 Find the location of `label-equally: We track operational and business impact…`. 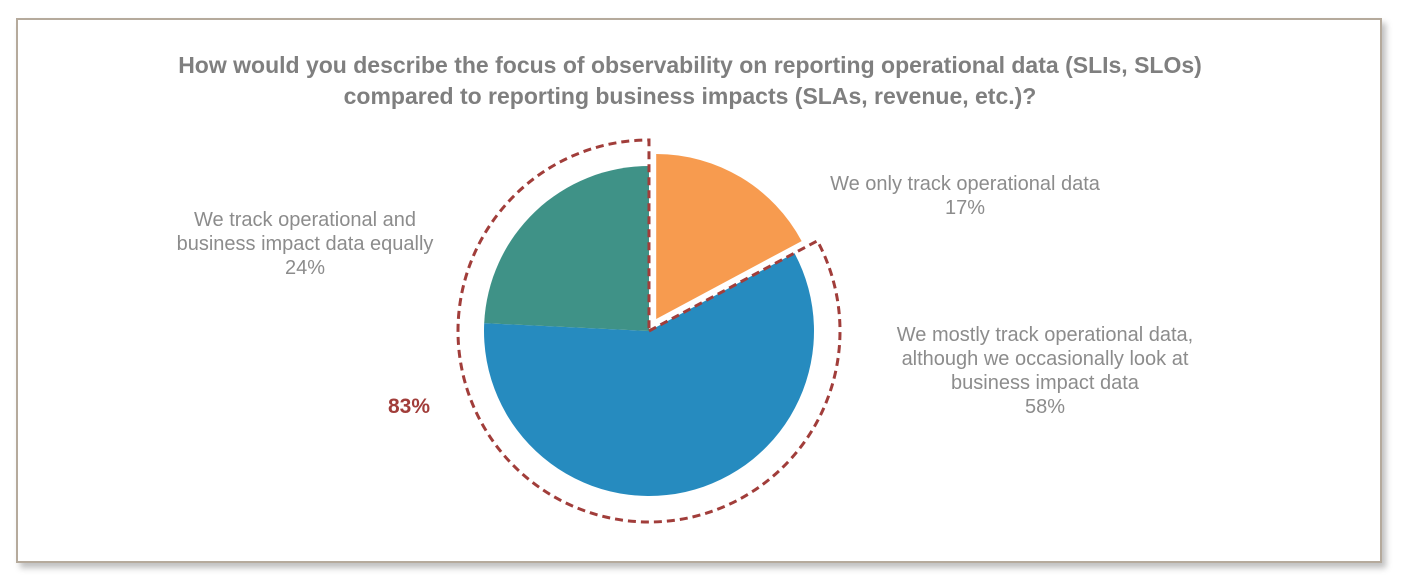

label-equally: We track operational and business impact… is located at coordinates (305, 244).